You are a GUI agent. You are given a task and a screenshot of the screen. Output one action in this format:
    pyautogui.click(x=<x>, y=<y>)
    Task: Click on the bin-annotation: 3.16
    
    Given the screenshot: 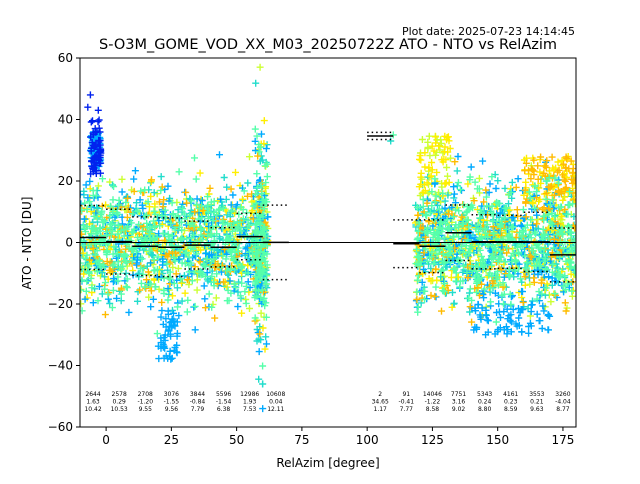 What is the action you would take?
    pyautogui.click(x=459, y=402)
    